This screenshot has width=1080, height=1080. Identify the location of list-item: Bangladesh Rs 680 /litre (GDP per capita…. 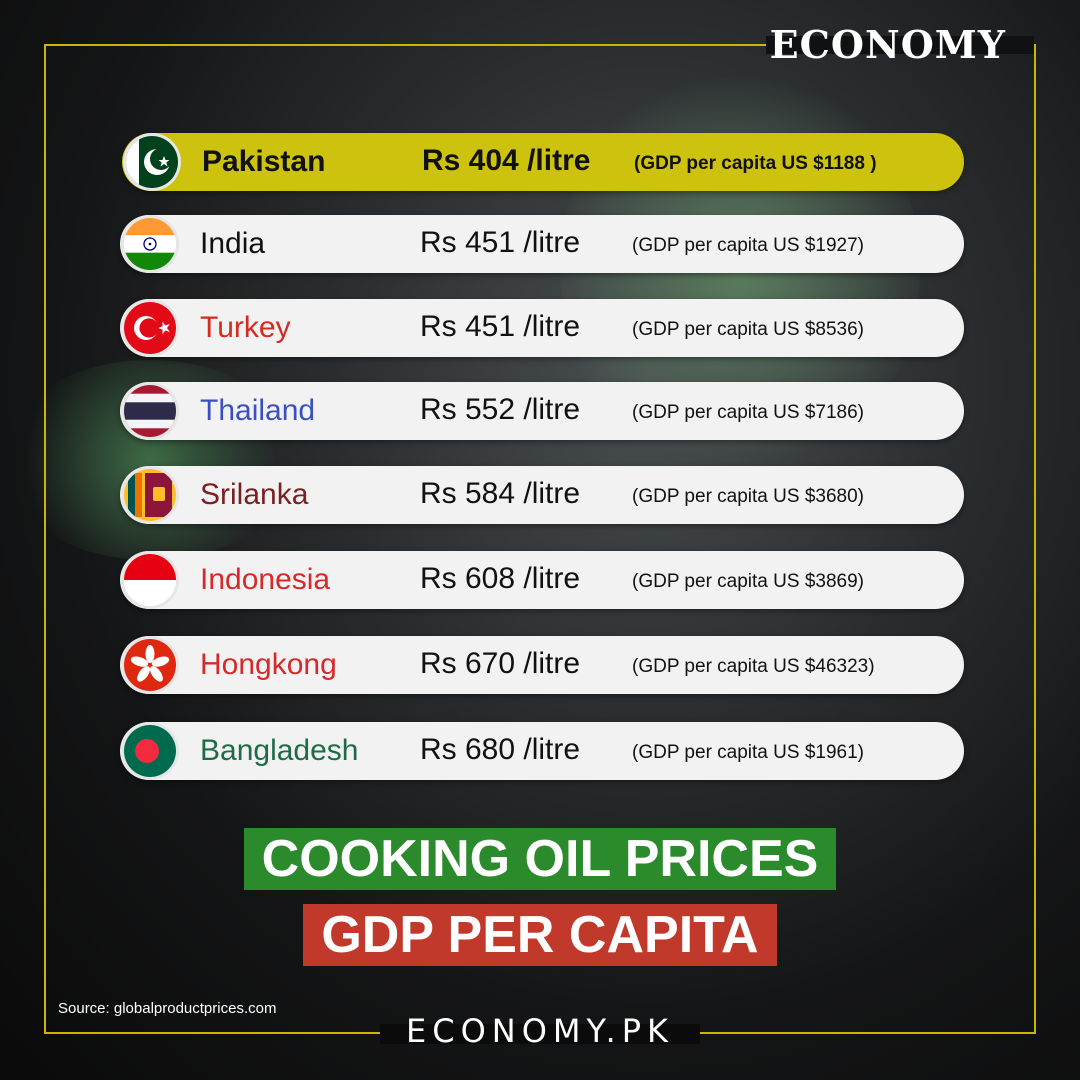
(542, 751).